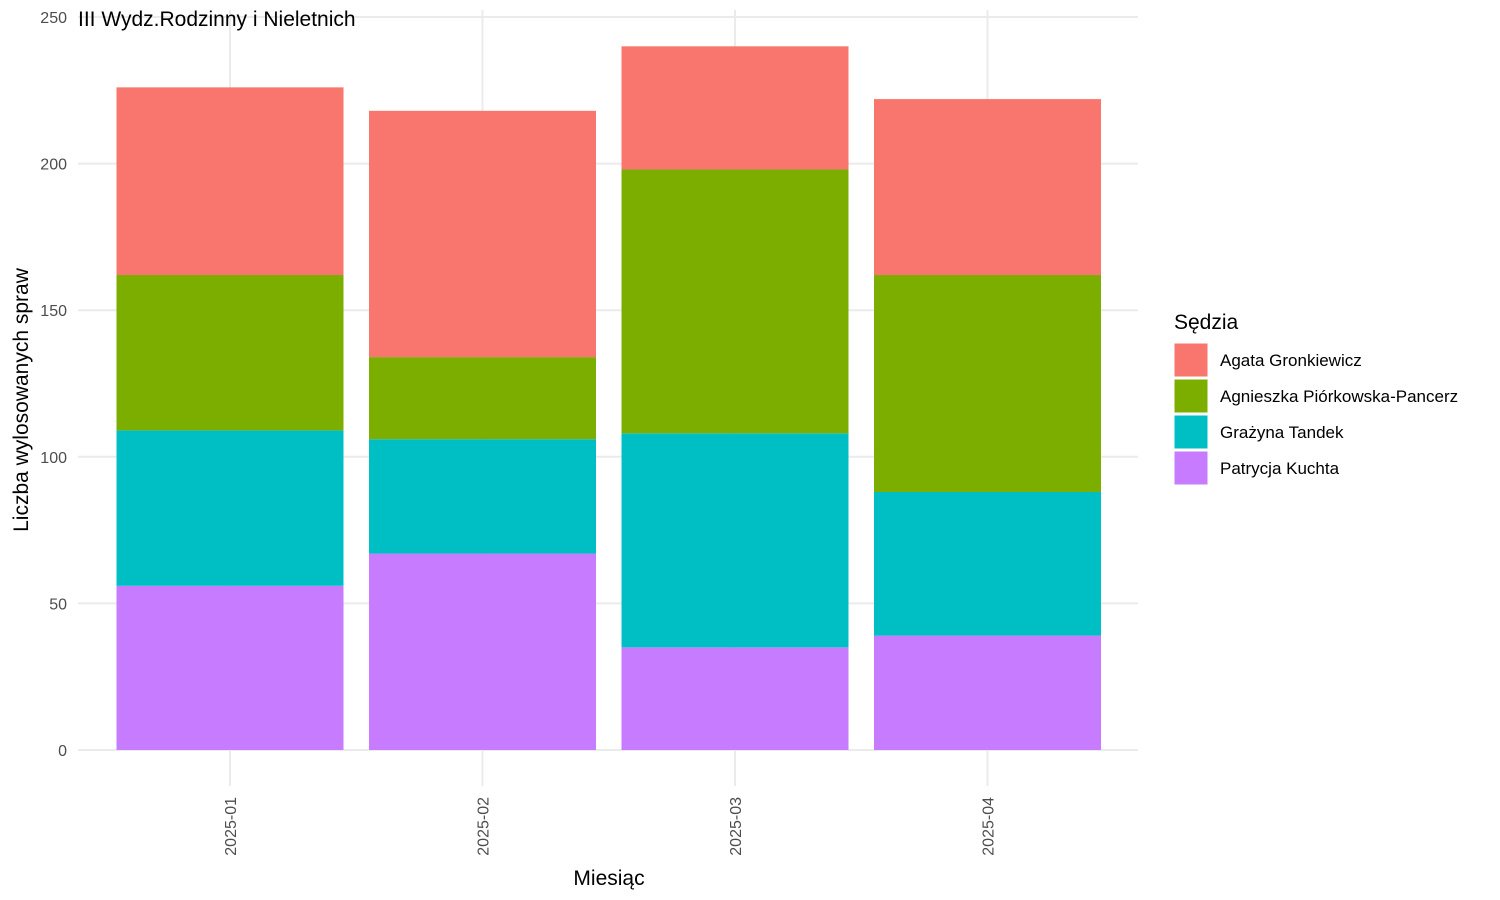  What do you see at coordinates (608, 878) in the screenshot?
I see `x-axis-title: Miesiąc` at bounding box center [608, 878].